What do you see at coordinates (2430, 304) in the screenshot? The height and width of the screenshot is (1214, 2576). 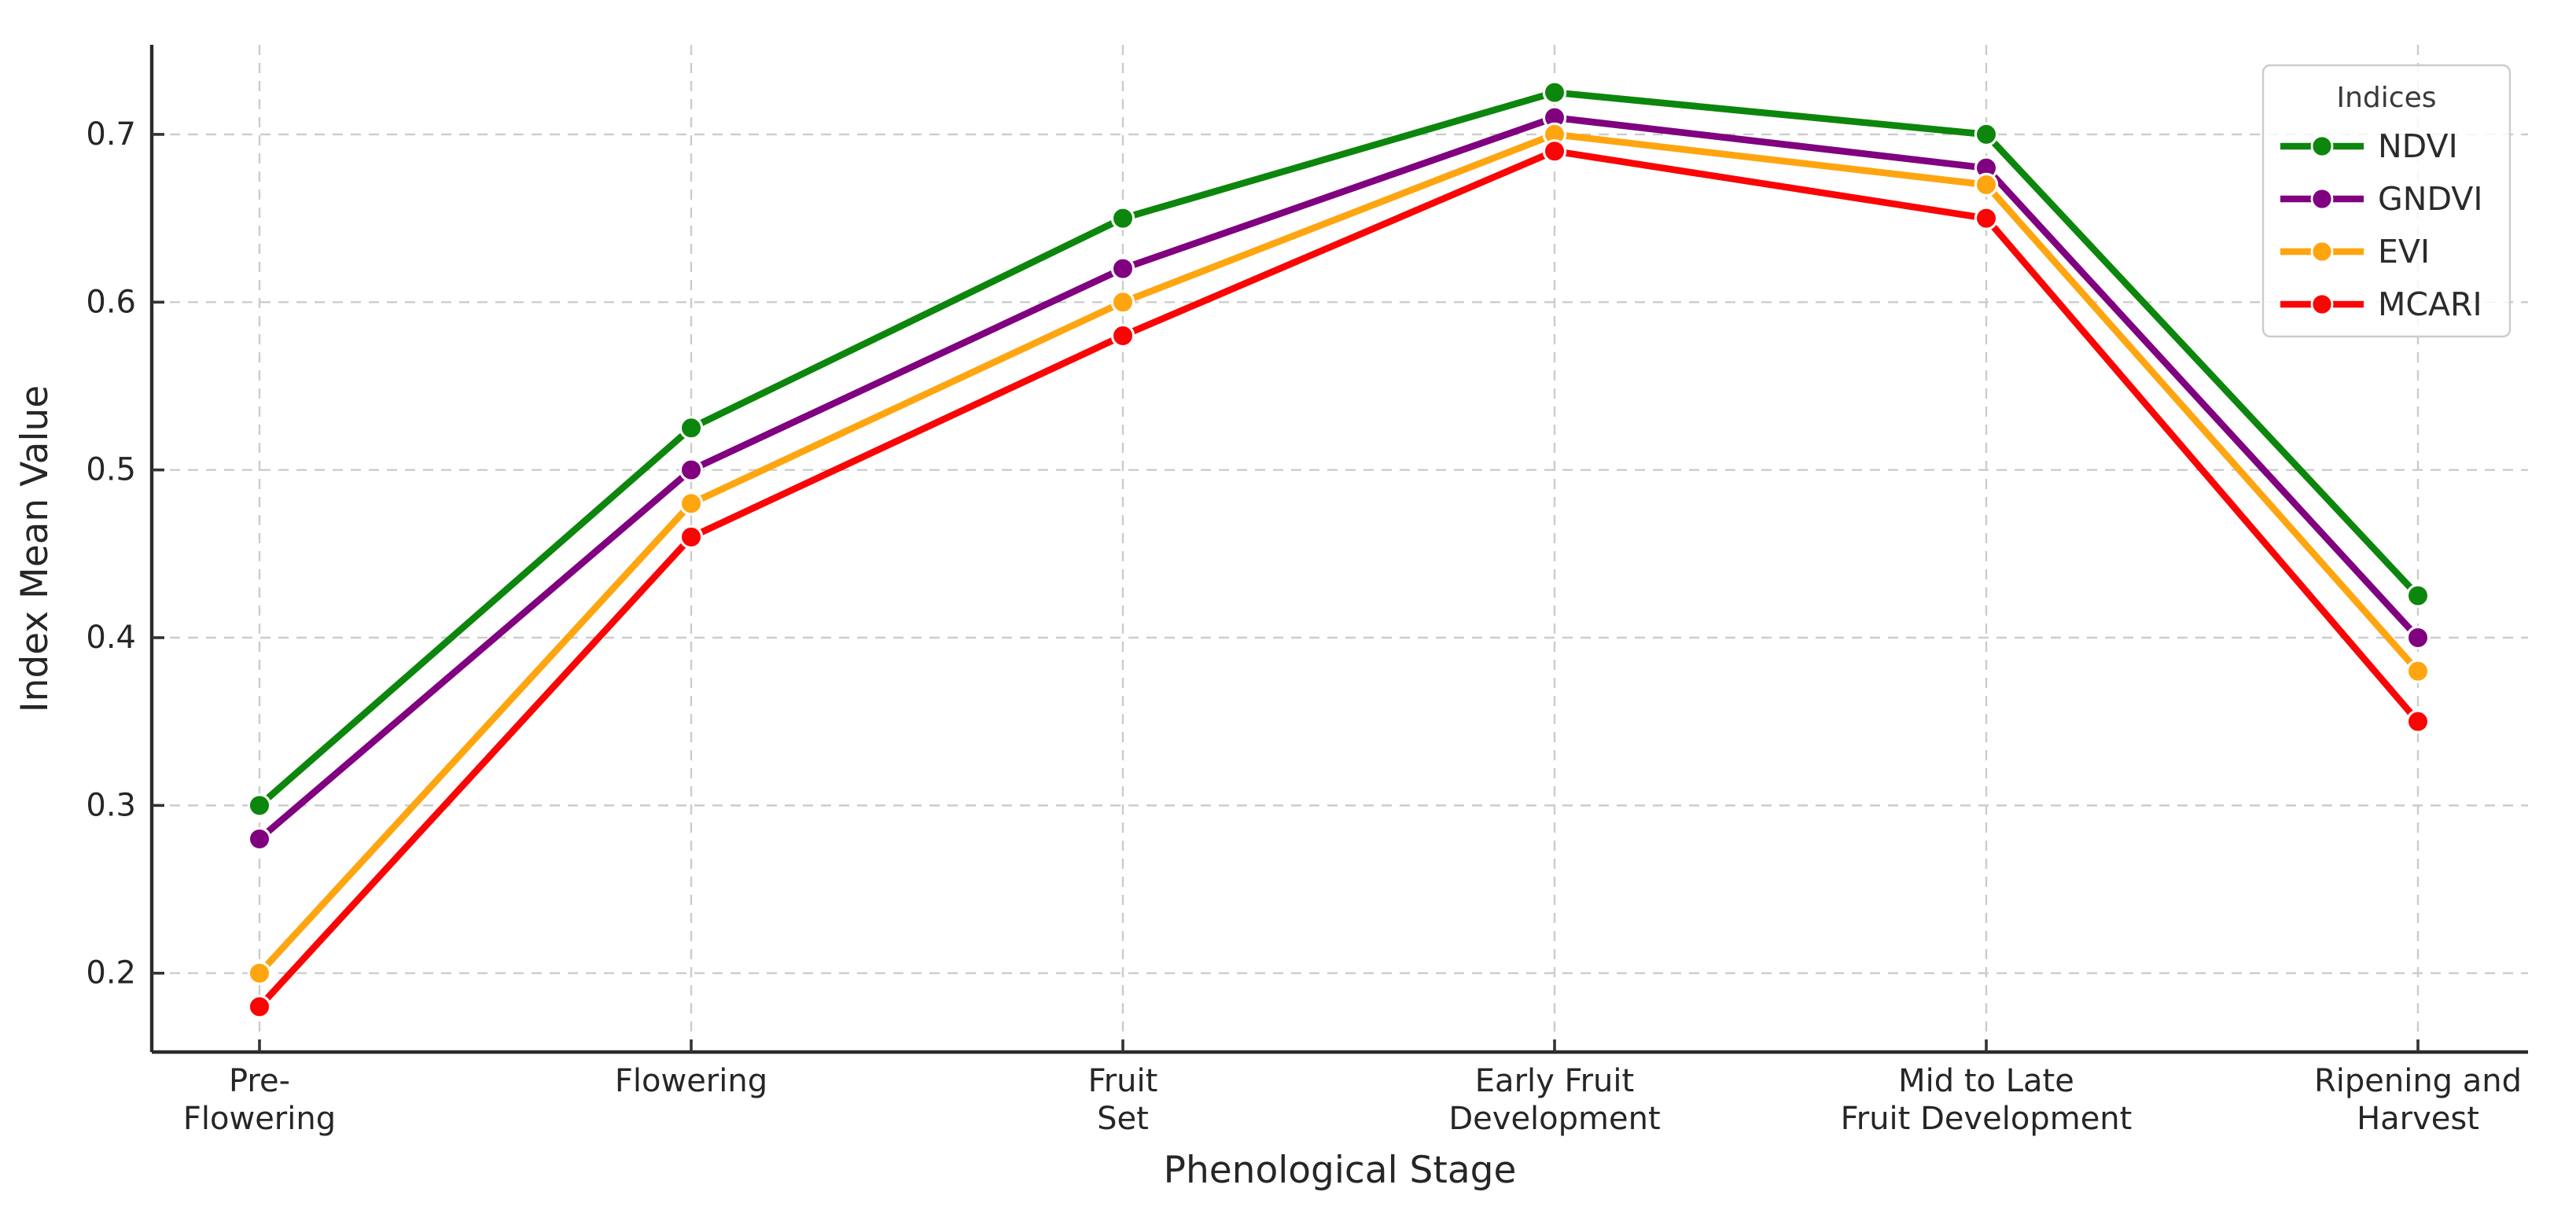 I see `legend-label: MCARI` at bounding box center [2430, 304].